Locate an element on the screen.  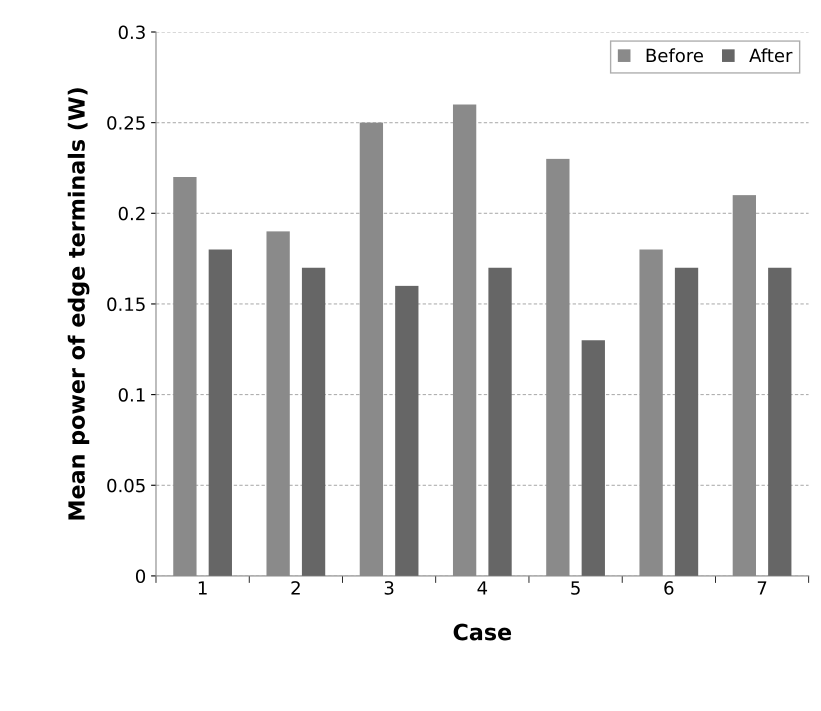
y-tick-label: 0.3 is located at coordinates (131, 32).